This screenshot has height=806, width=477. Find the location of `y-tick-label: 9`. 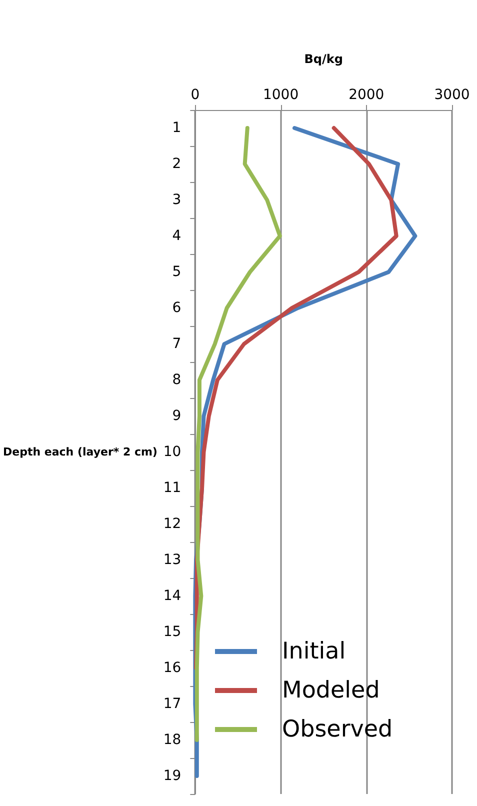

y-tick-label: 9 is located at coordinates (177, 416).